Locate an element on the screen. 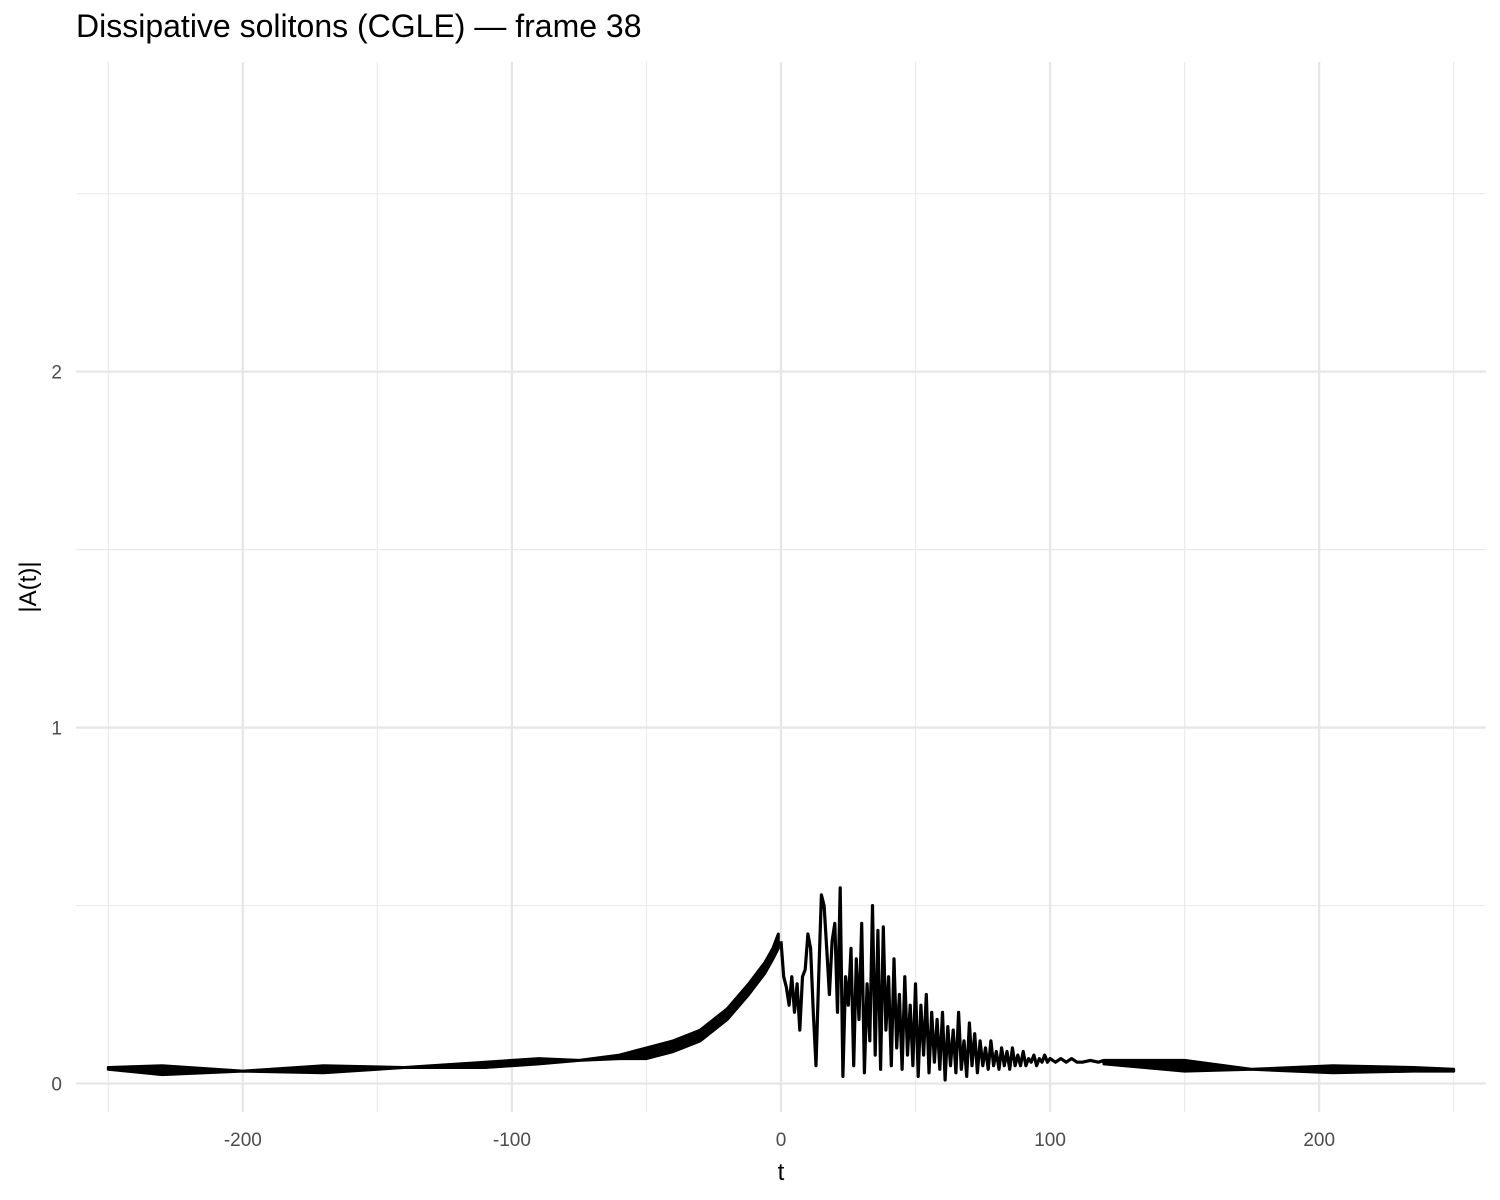 This screenshot has height=1200, width=1500. x-tick-label: -100 is located at coordinates (512, 1140).